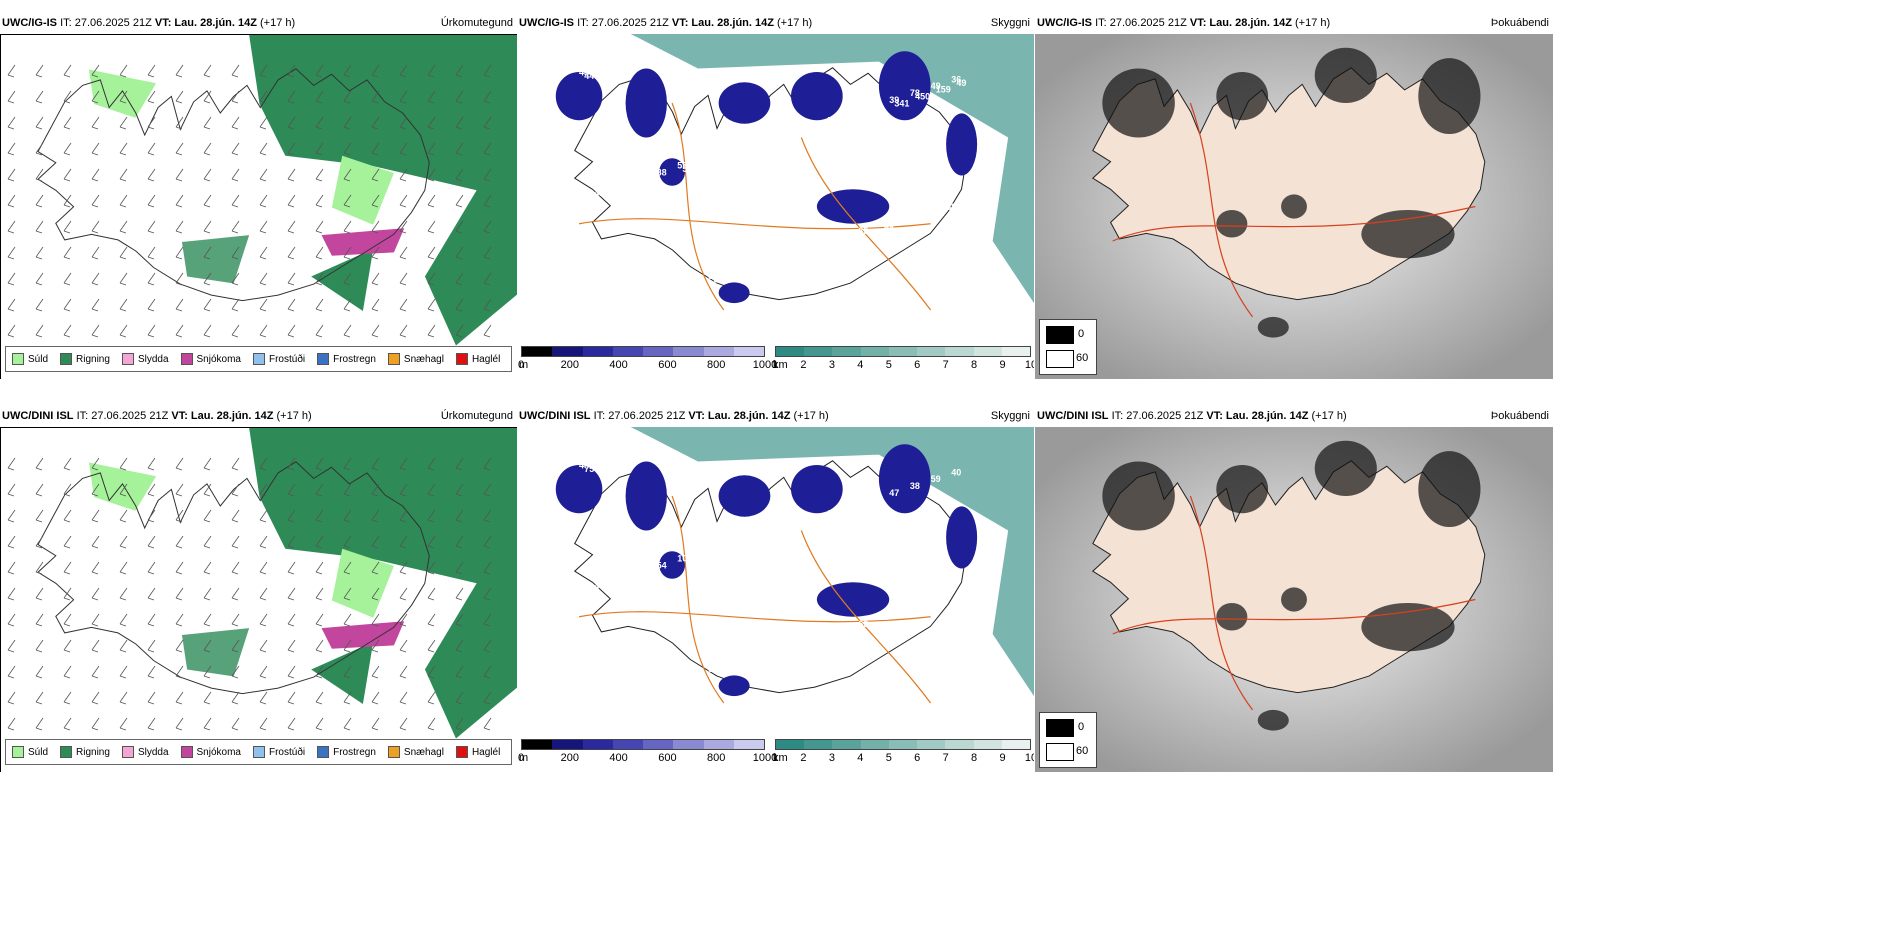  What do you see at coordinates (967, 590) in the screenshot?
I see `visibility-value-label: 31` at bounding box center [967, 590].